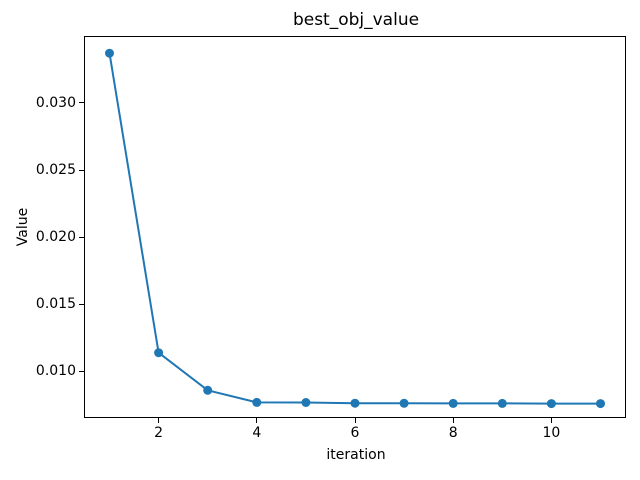 The width and height of the screenshot is (640, 480). Describe the element at coordinates (55, 304) in the screenshot. I see `y-tick-label: 0.015` at that location.